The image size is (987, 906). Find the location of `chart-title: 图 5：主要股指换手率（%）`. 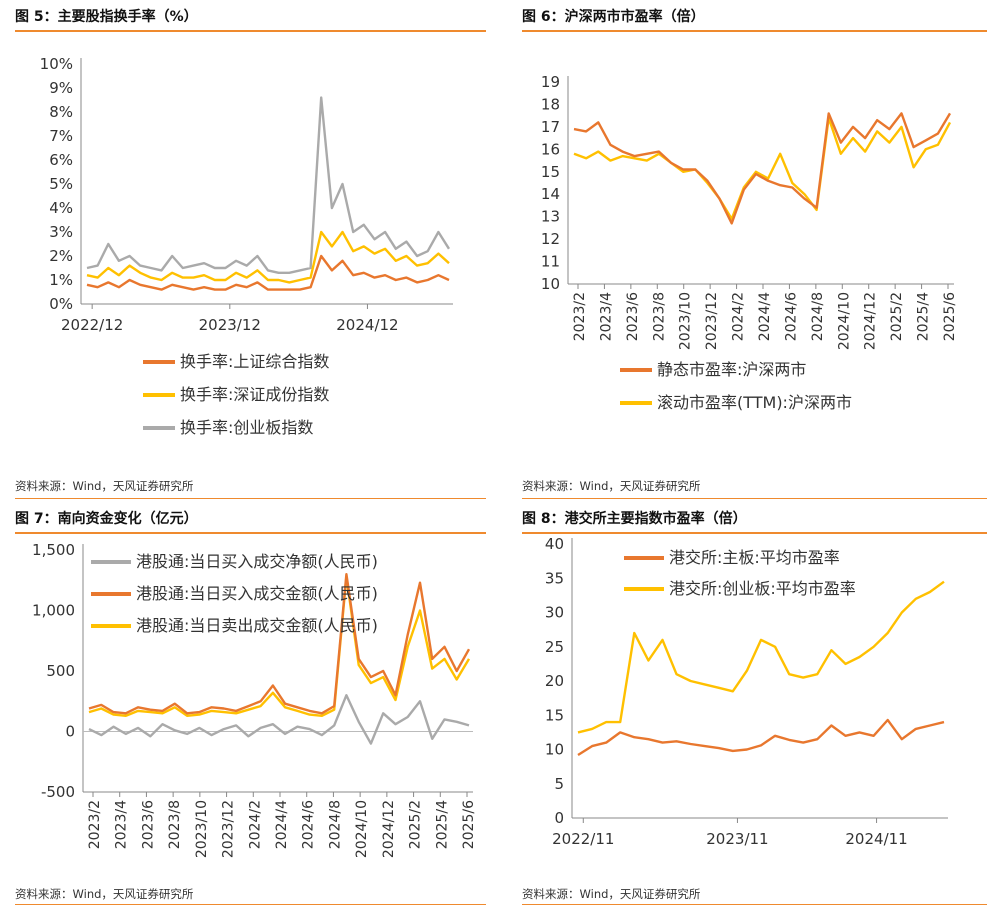

chart-title: 图 5：主要股指换手率（%） is located at coordinates (106, 17).